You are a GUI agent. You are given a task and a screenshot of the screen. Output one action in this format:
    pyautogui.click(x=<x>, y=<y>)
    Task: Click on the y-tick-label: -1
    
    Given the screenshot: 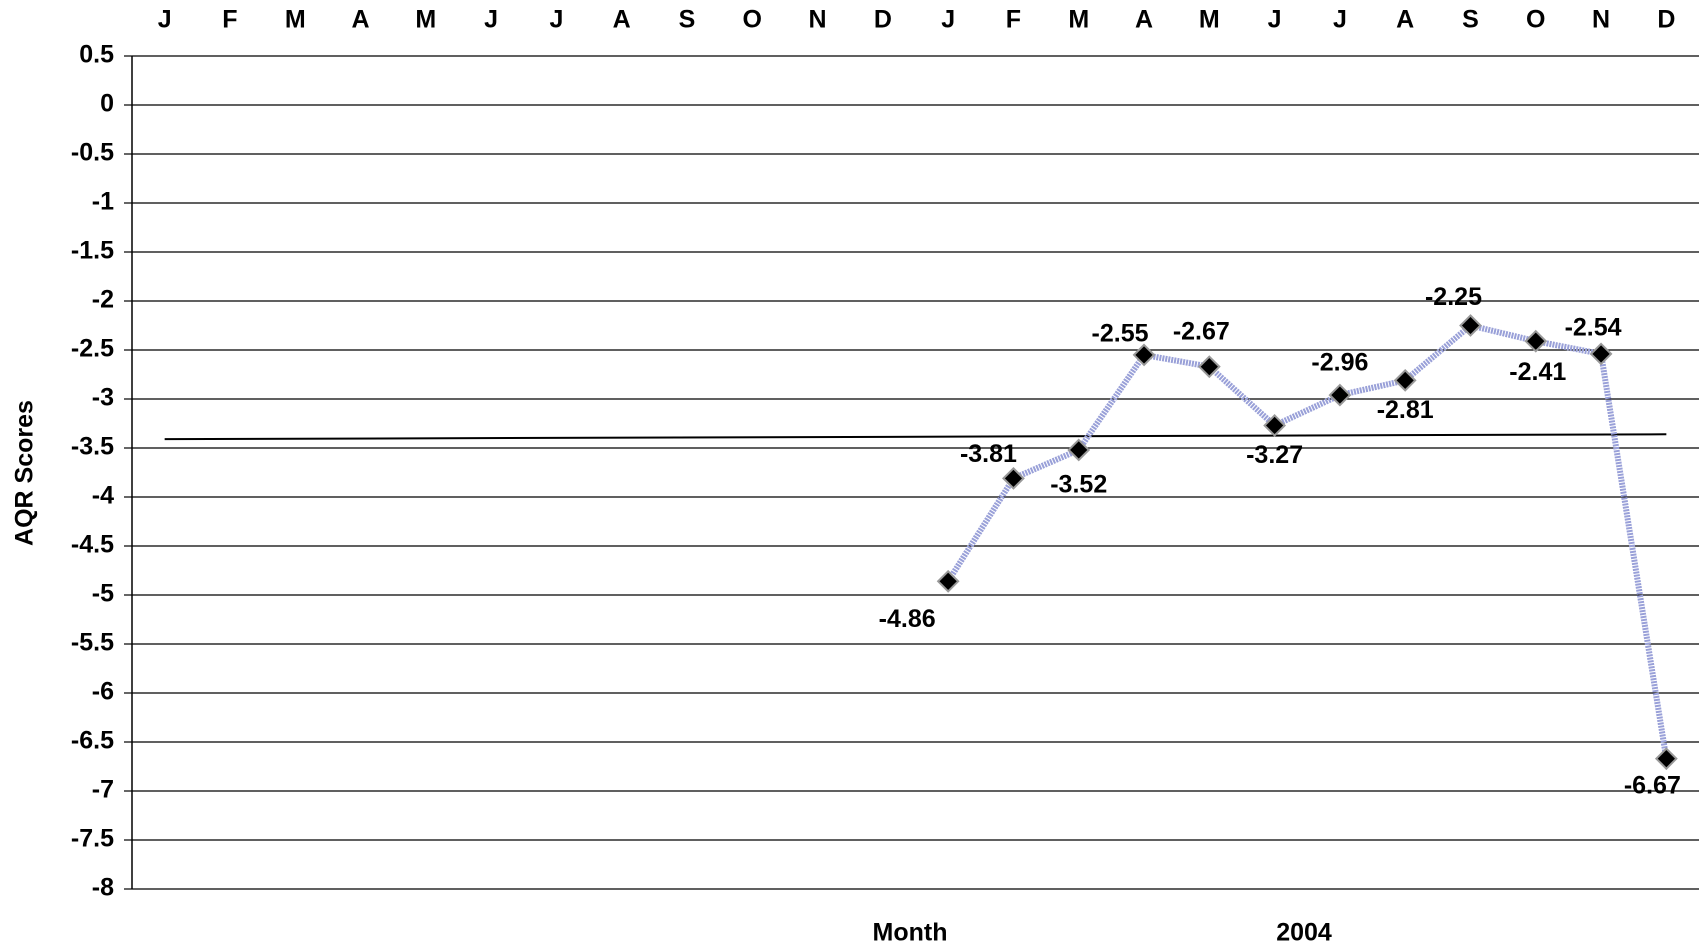 What is the action you would take?
    pyautogui.click(x=103, y=202)
    